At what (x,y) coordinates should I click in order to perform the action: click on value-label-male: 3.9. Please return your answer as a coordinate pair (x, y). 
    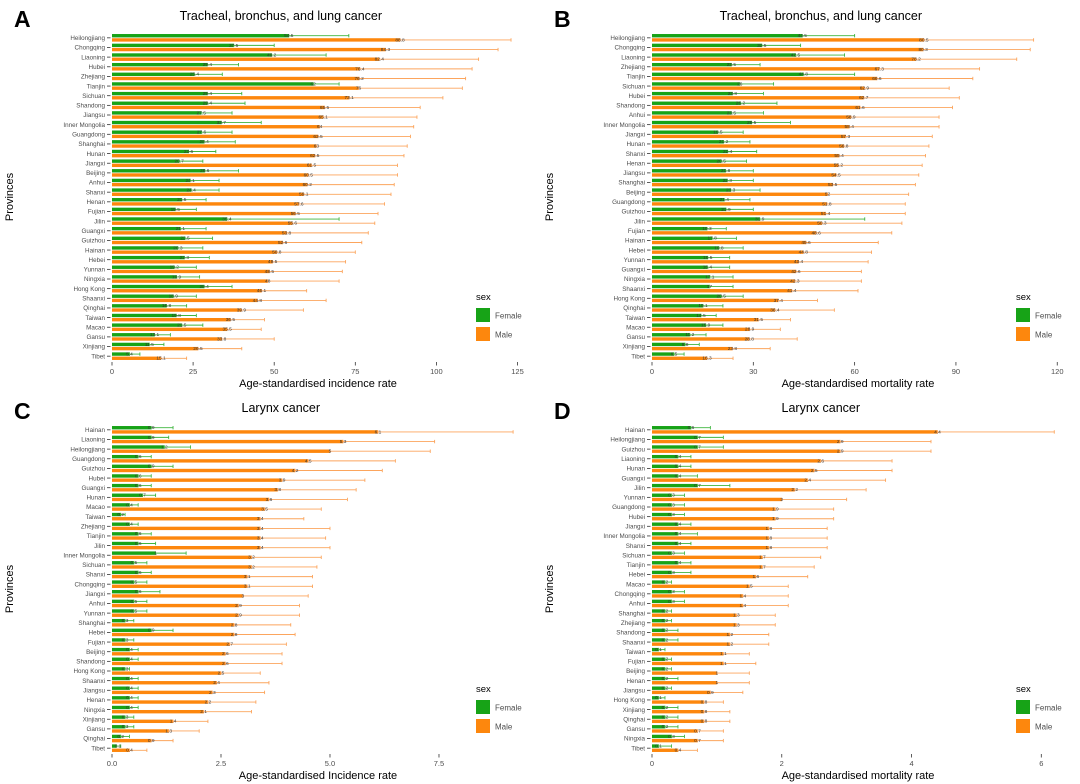
    Looking at the image, I should click on (282, 481).